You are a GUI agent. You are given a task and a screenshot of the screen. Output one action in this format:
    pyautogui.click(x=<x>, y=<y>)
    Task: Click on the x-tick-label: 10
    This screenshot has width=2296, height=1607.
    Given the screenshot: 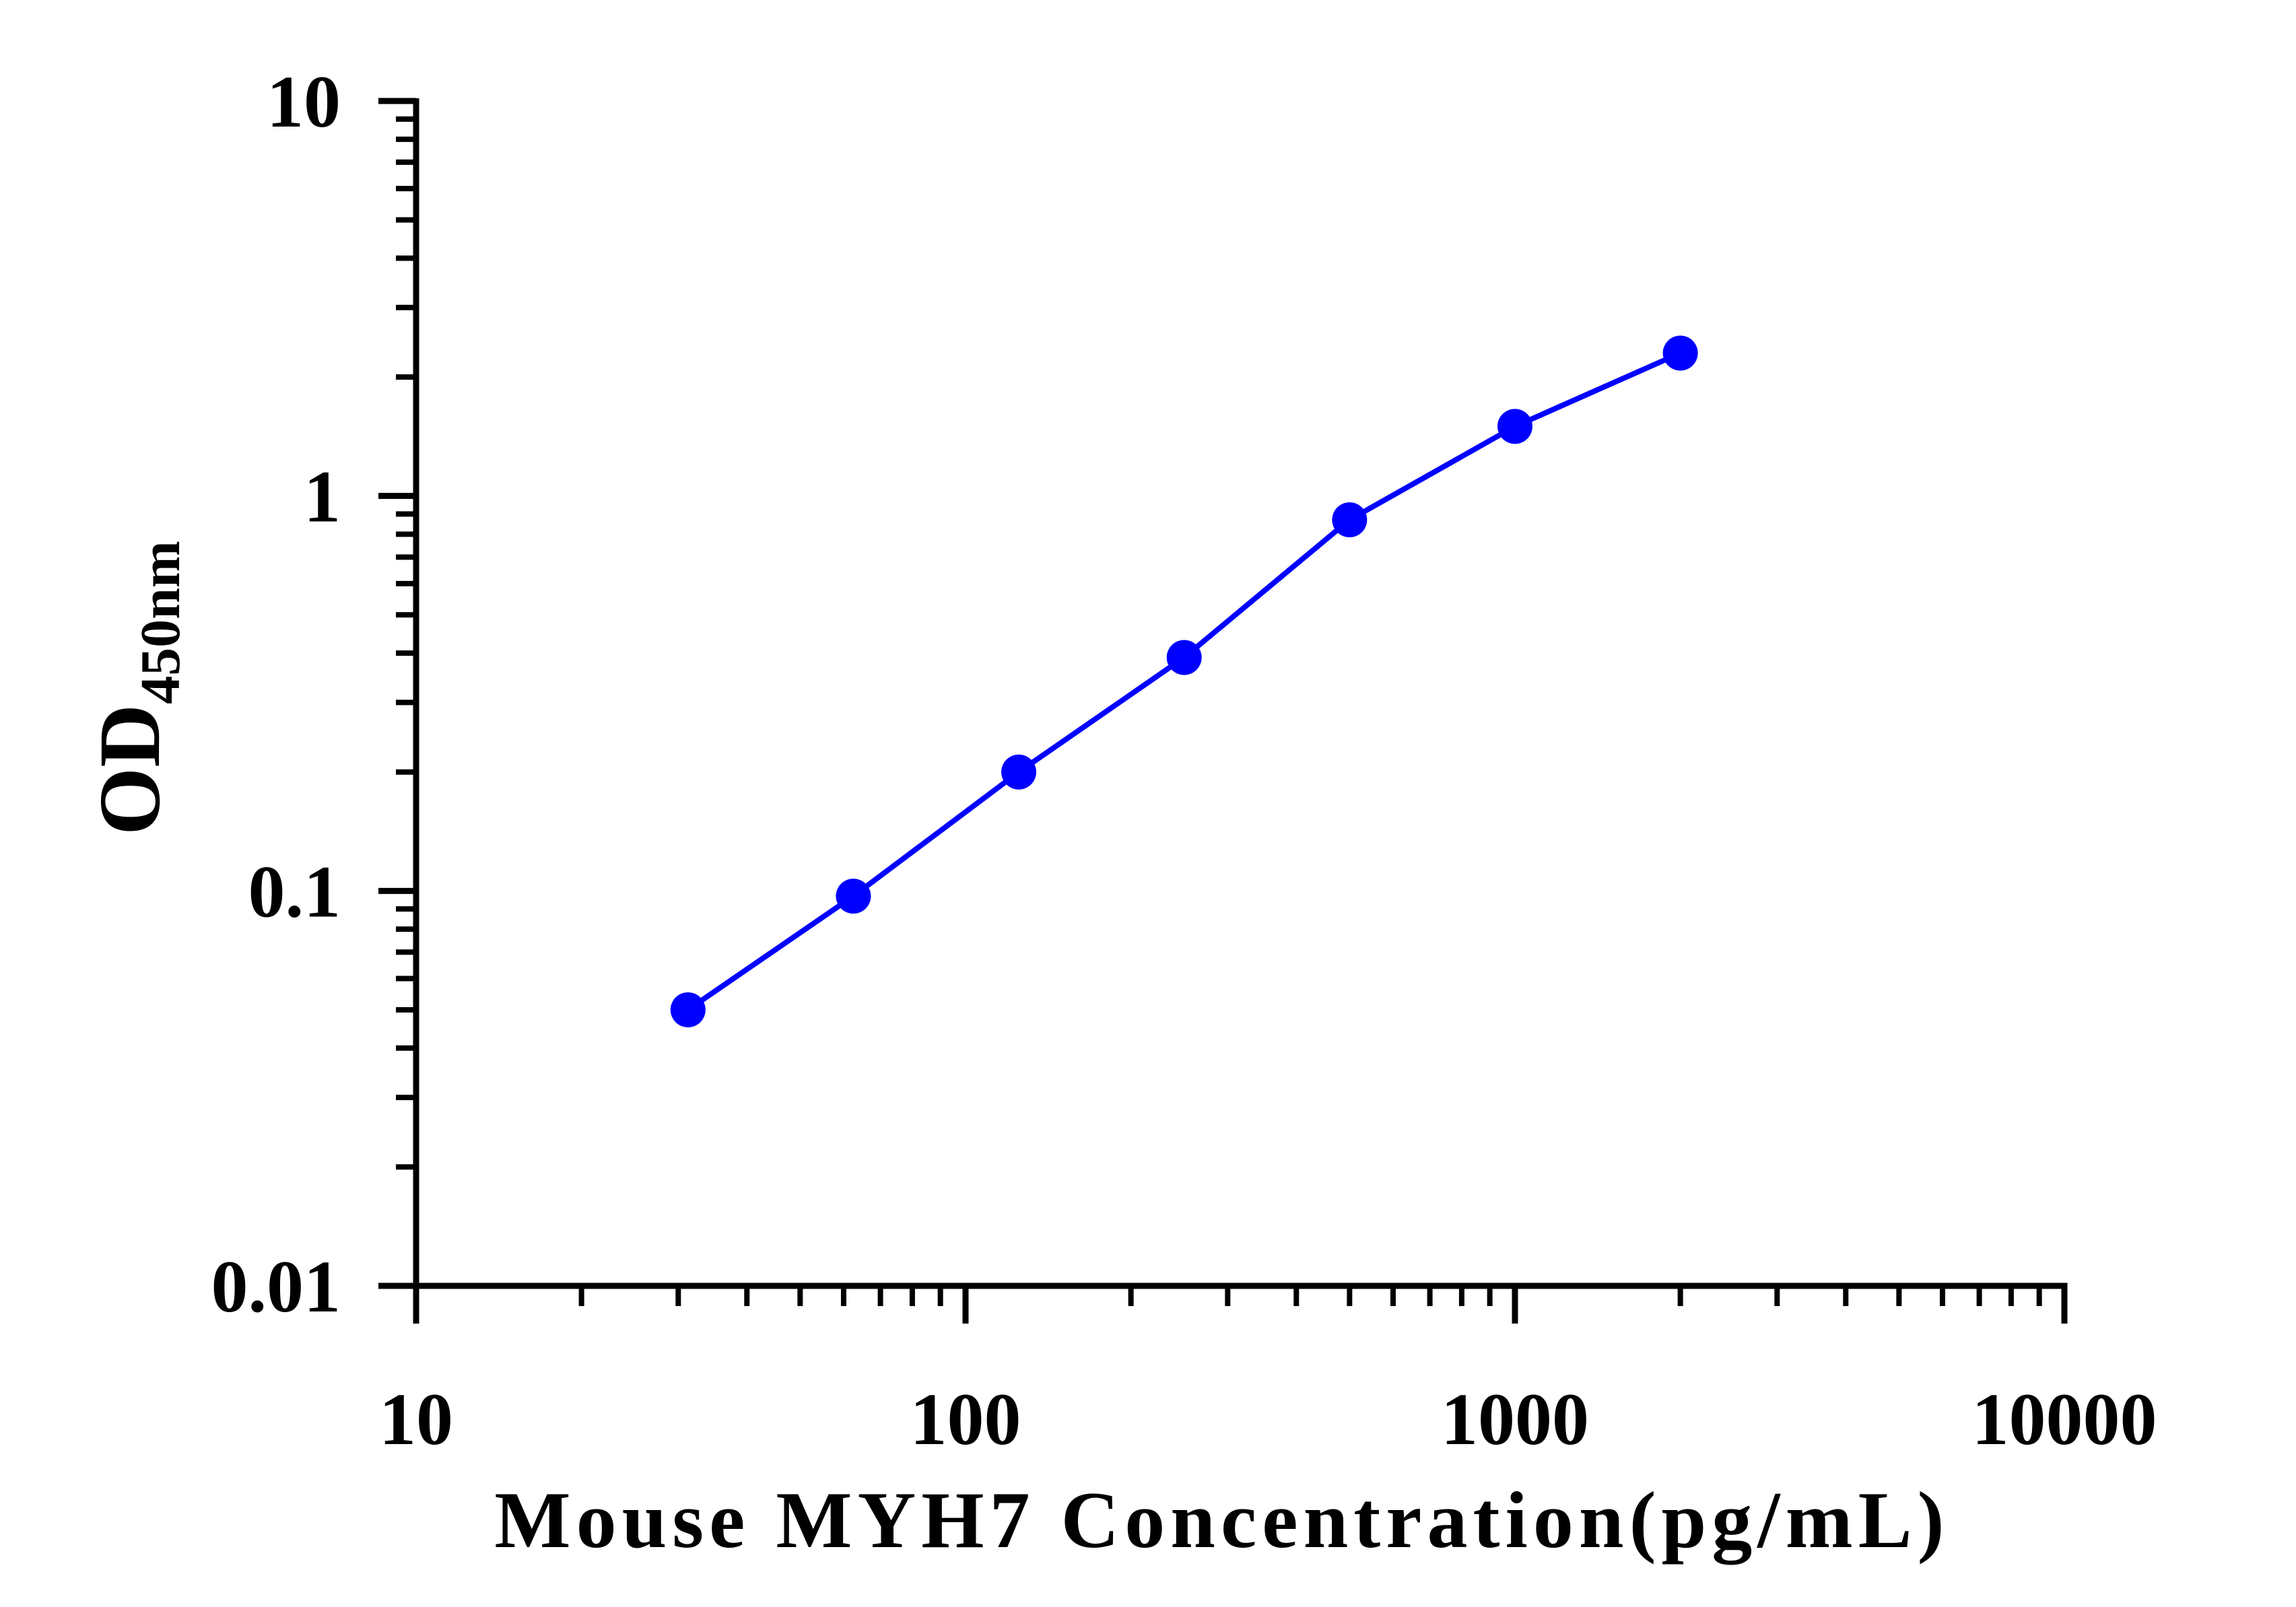 What is the action you would take?
    pyautogui.click(x=416, y=1419)
    